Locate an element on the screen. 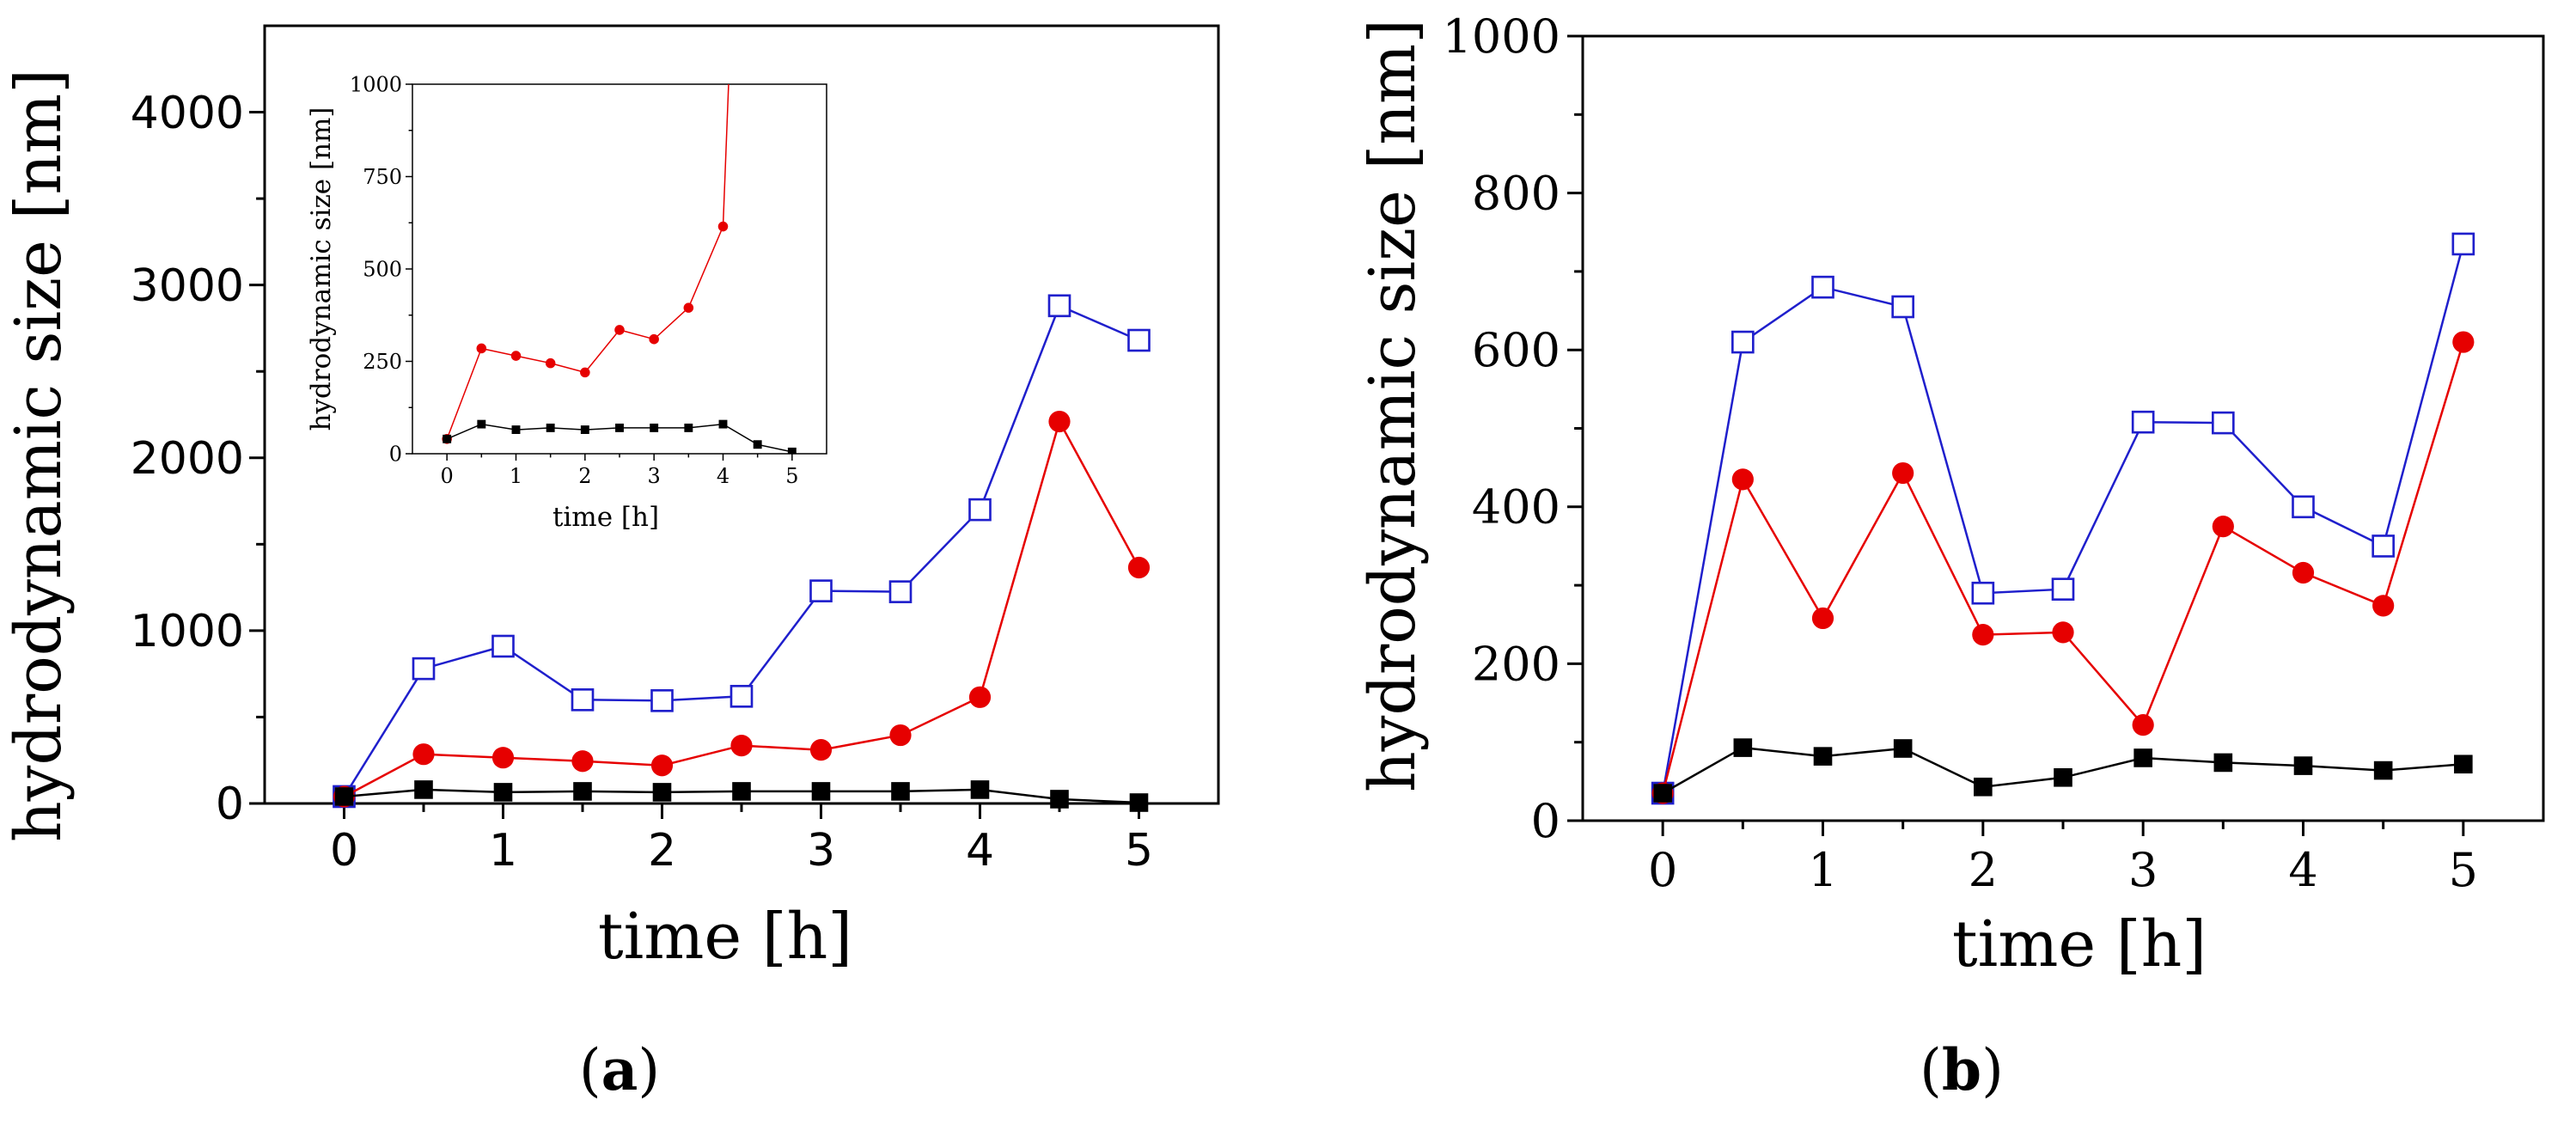 The width and height of the screenshot is (2576, 1124). panel-a-x-tick-label: 5 is located at coordinates (1139, 851).